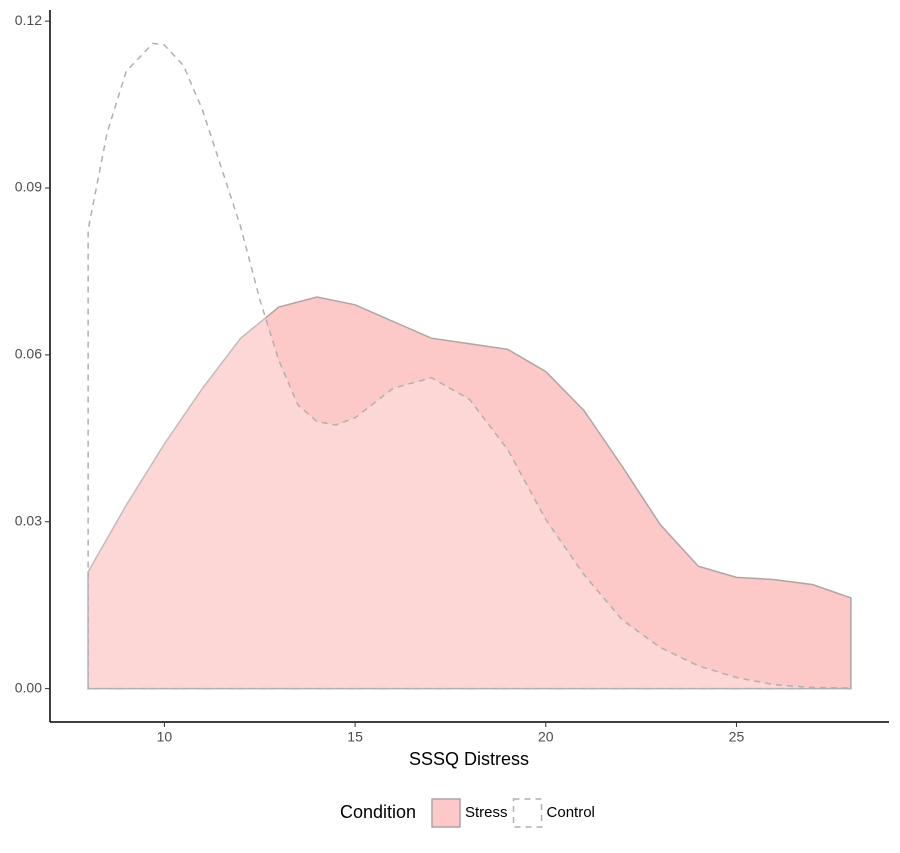  What do you see at coordinates (165, 737) in the screenshot?
I see `x-tick-label: 10` at bounding box center [165, 737].